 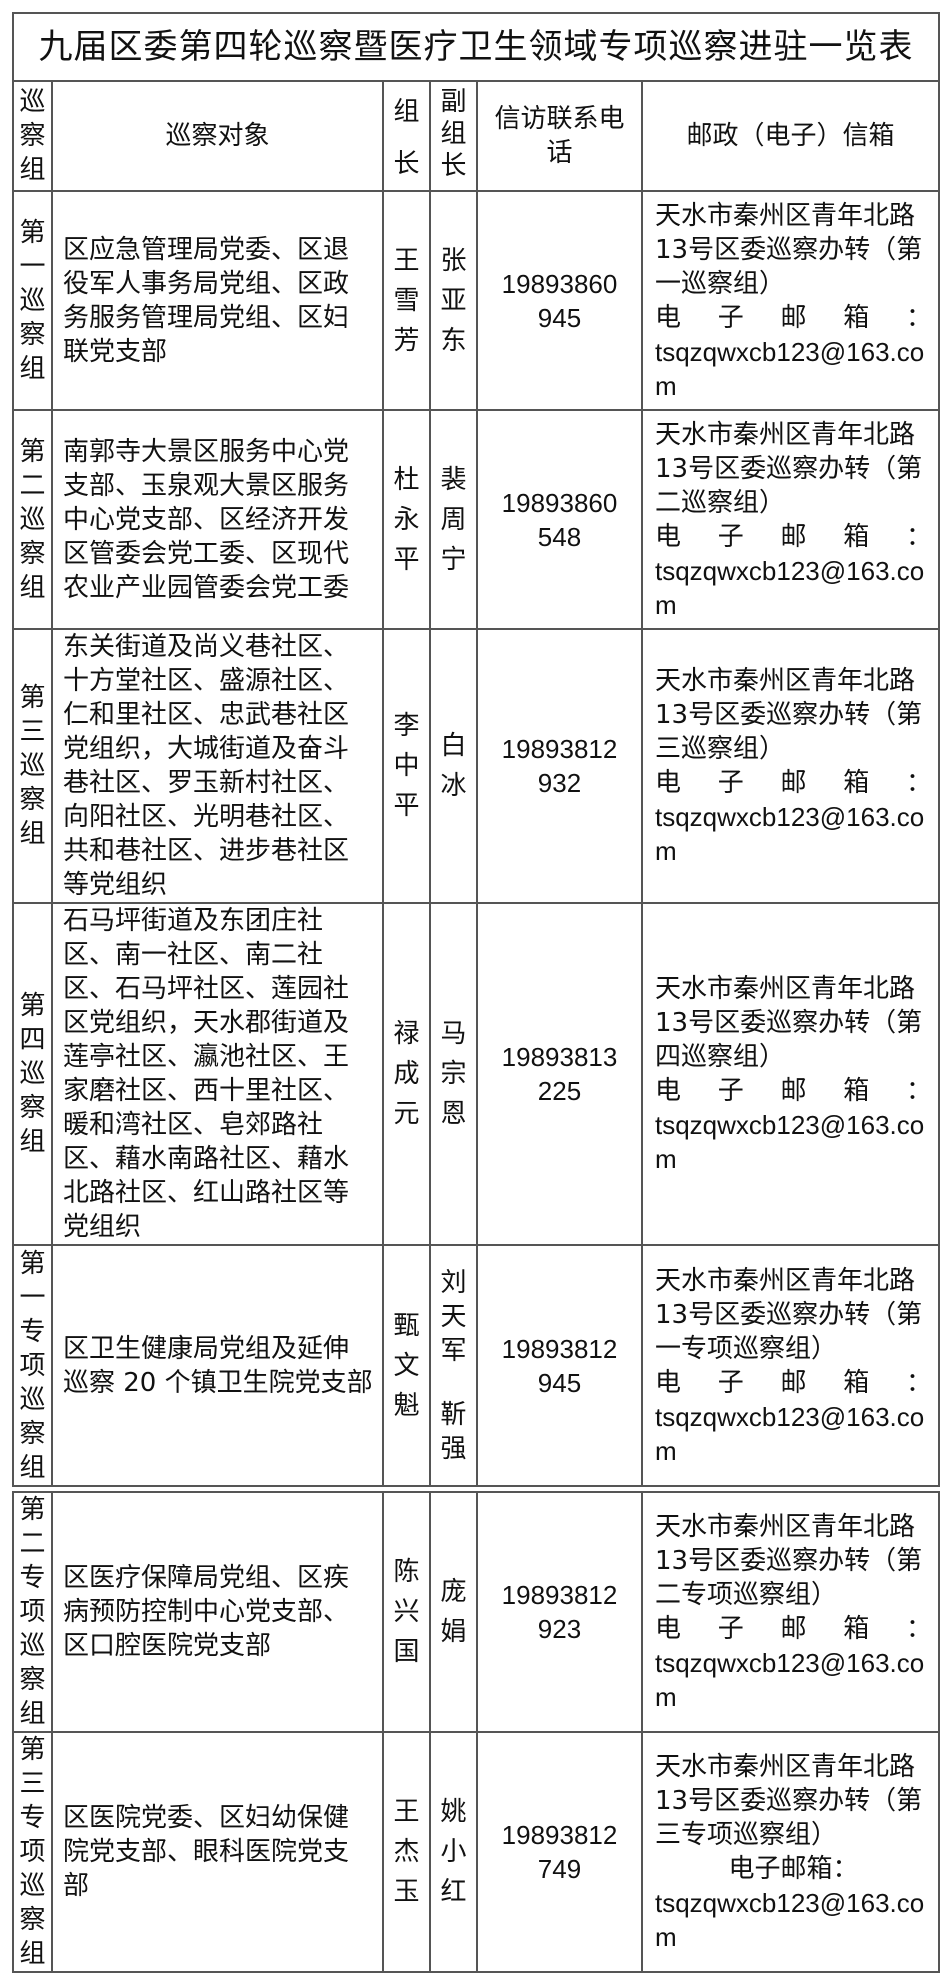 What do you see at coordinates (32, 136) in the screenshot?
I see `header-group: 巡察组` at bounding box center [32, 136].